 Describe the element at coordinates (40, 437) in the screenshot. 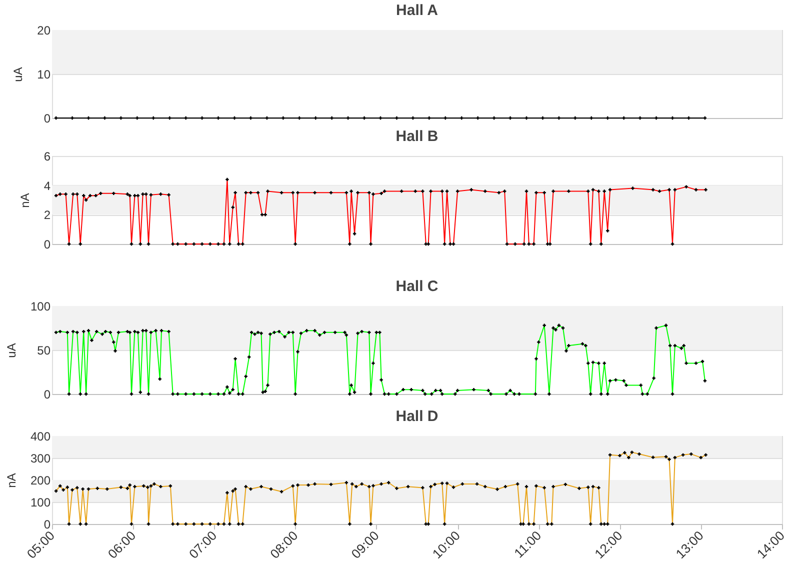

I see `y-tick-label: 400` at that location.